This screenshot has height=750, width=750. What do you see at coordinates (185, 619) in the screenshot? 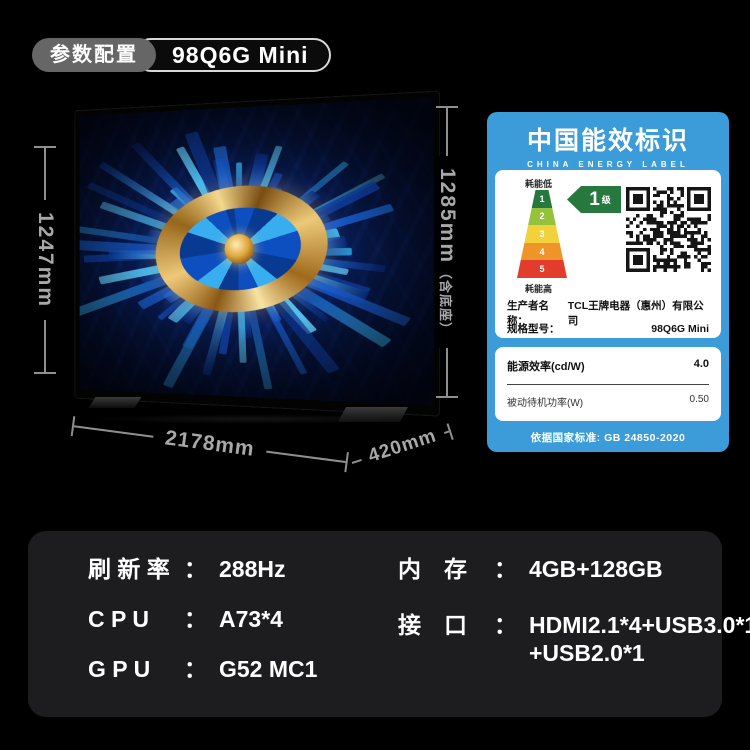
I see `spec-row-cpu: C P U ： A73*4` at bounding box center [185, 619].